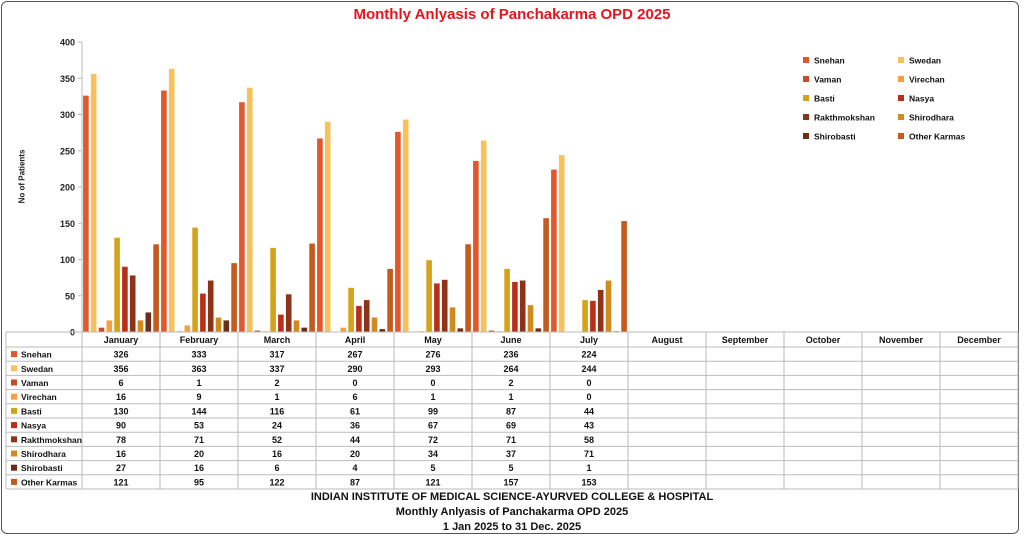 Image resolution: width=1024 pixels, height=538 pixels. Describe the element at coordinates (198, 397) in the screenshot. I see `table-cell-value: 9` at that location.